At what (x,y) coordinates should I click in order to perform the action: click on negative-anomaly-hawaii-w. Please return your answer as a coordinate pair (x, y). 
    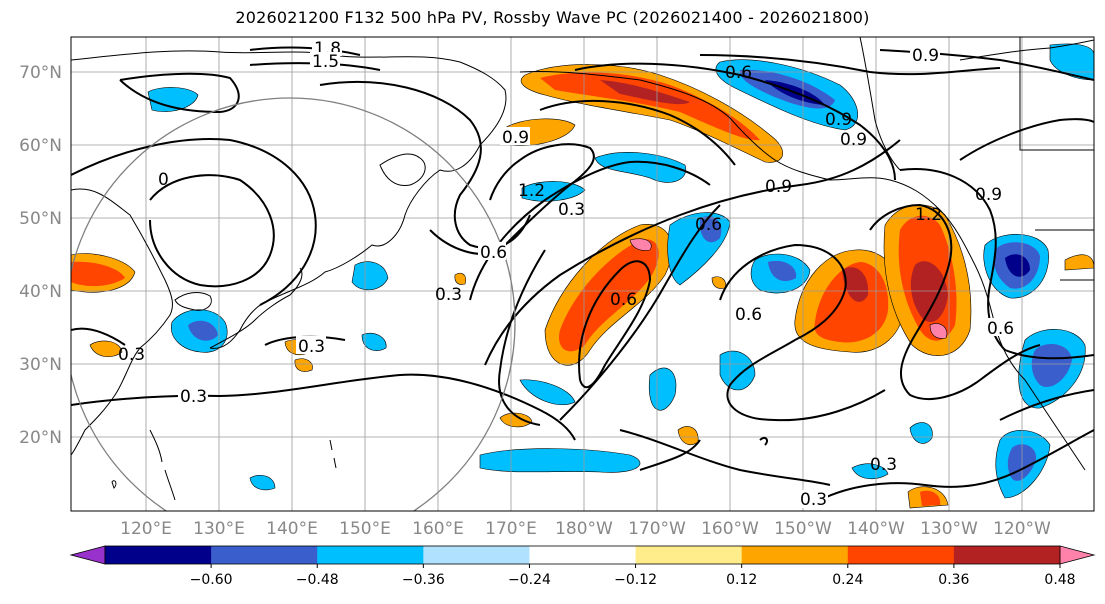
    Looking at the image, I should click on (737, 370).